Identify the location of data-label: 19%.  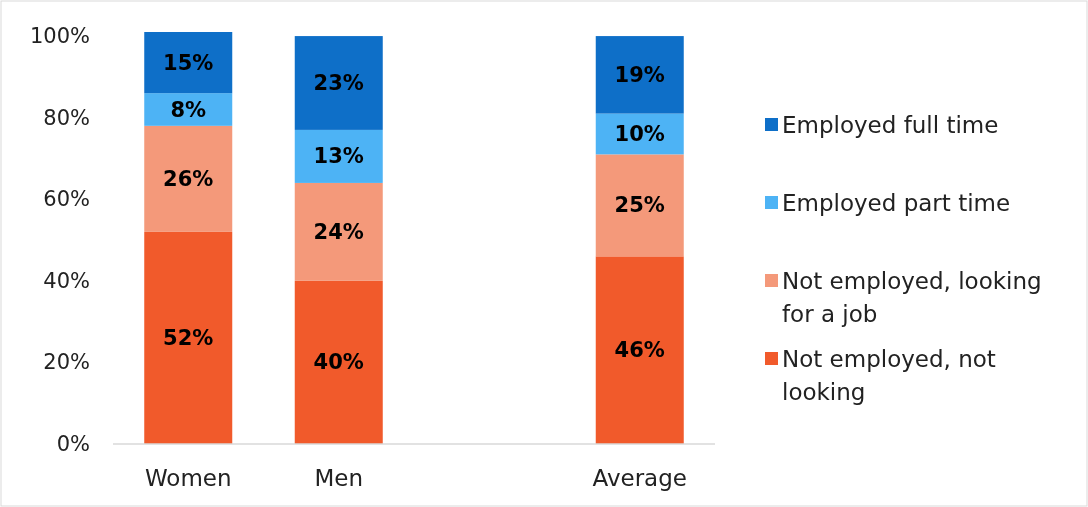
(639, 74).